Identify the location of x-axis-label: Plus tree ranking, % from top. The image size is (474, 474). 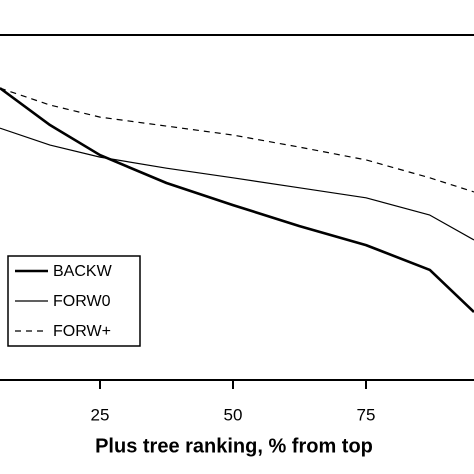
(234, 446).